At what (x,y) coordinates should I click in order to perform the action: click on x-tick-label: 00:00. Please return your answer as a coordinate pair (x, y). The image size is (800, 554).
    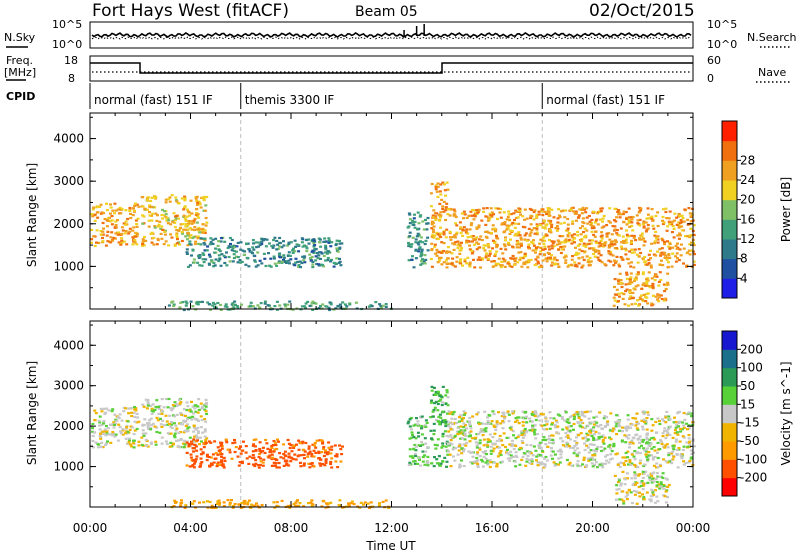
    Looking at the image, I should click on (90, 528).